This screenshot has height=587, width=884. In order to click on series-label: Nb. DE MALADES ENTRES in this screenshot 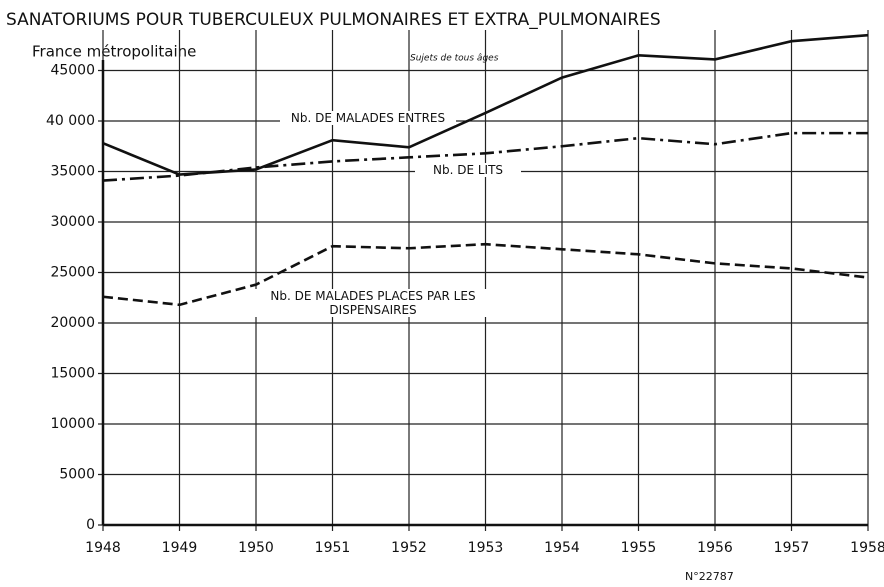, I will do `click(368, 118)`.